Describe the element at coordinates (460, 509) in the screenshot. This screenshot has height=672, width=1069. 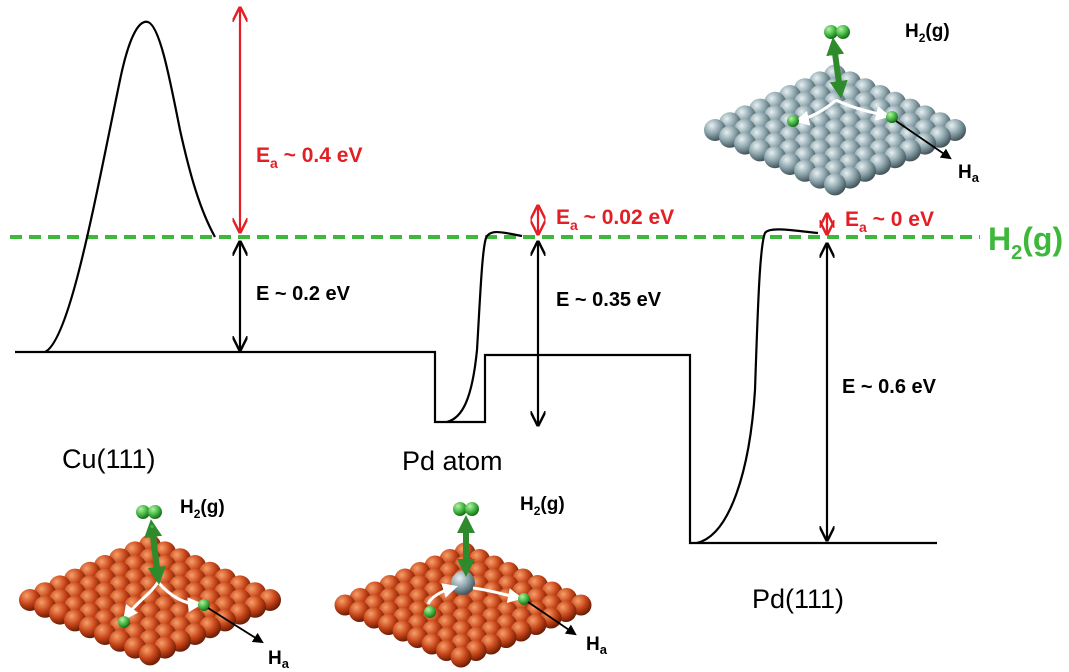
I see `pd-atom-h2-molecule` at that location.